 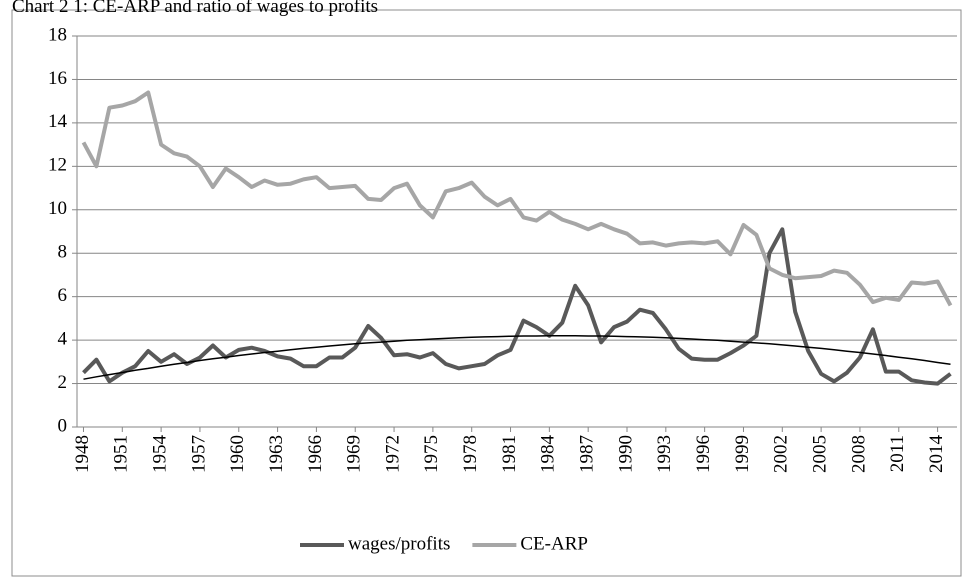 I want to click on x-tick-label: 1963, so click(x=276, y=454).